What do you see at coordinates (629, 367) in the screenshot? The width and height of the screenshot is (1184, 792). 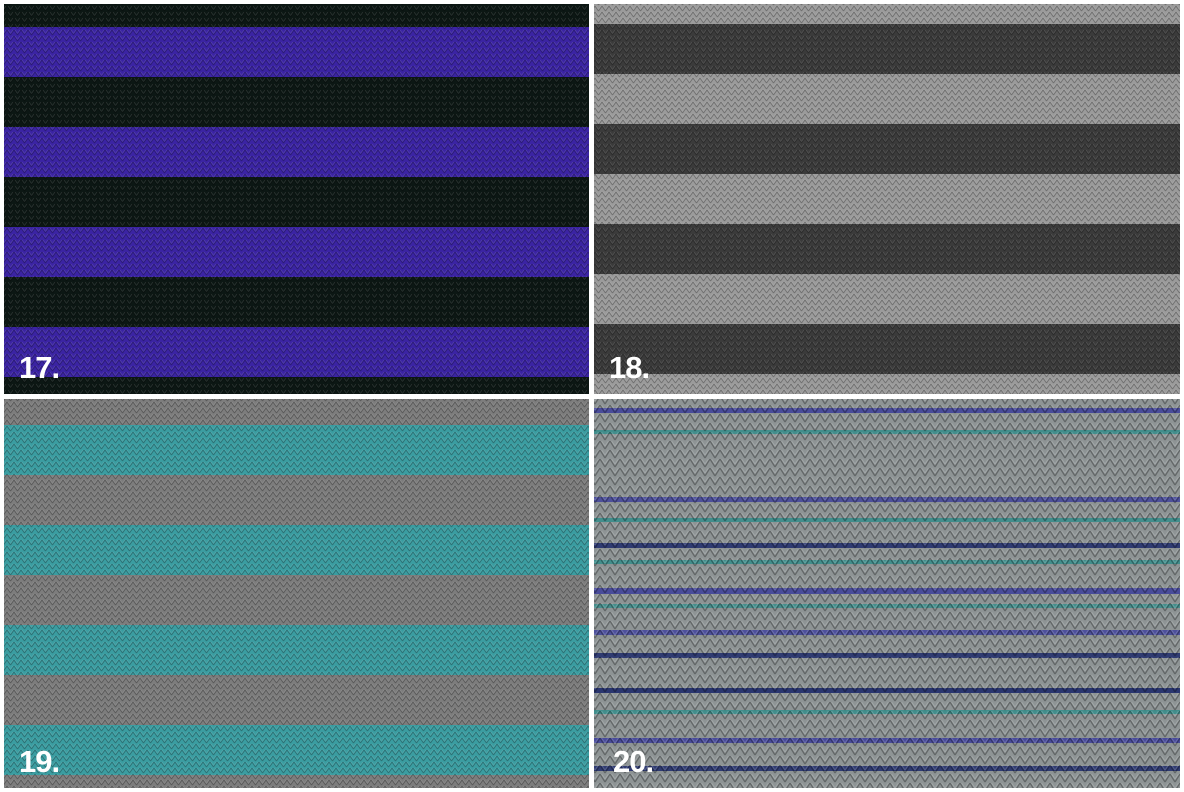 I see `panel-label: 18.` at bounding box center [629, 367].